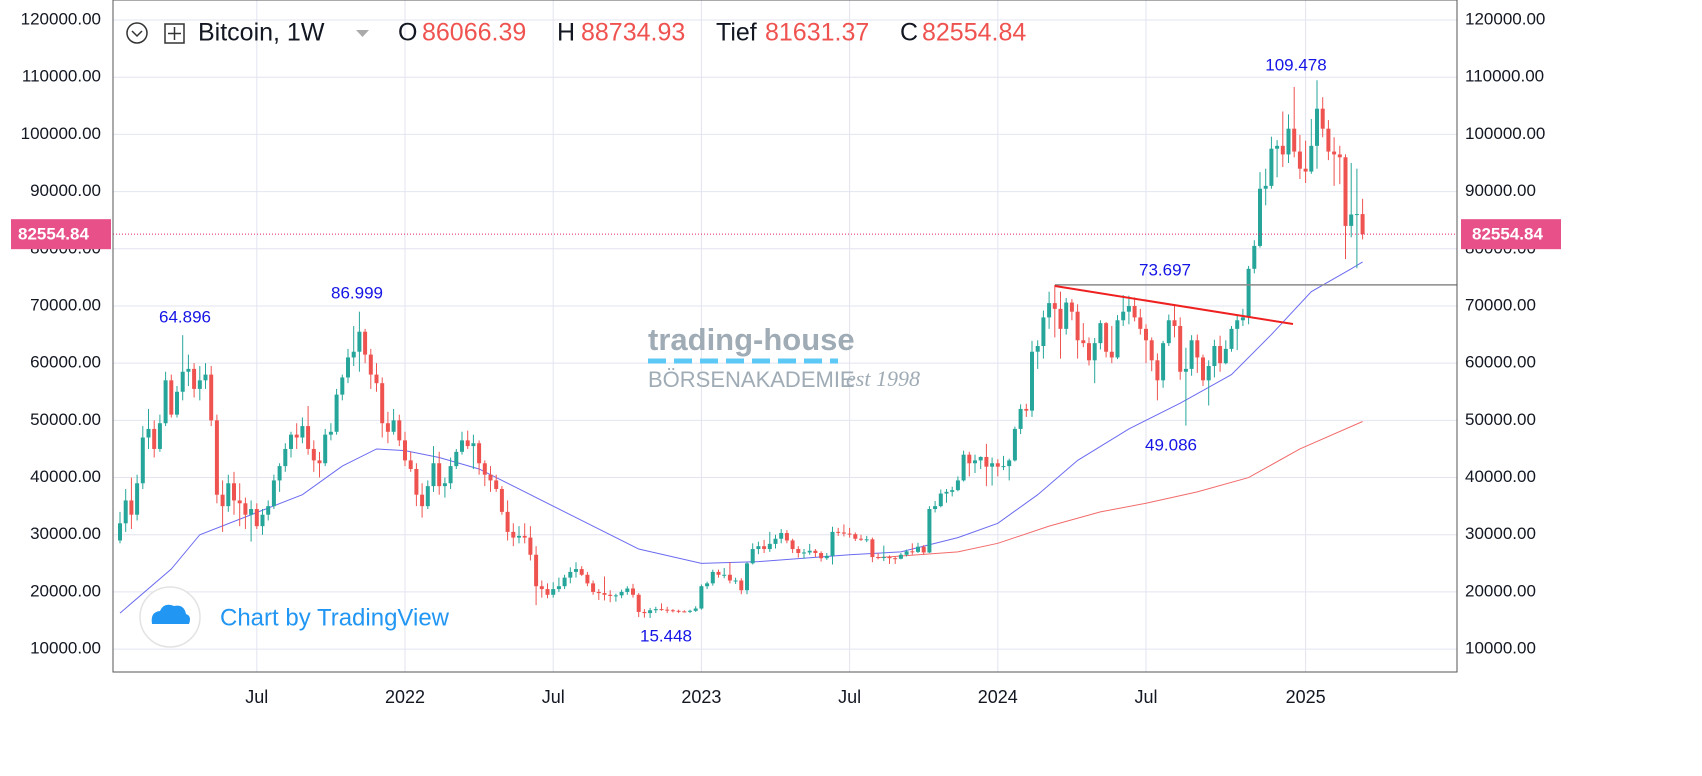 This screenshot has width=1702, height=776. Describe the element at coordinates (1505, 19) in the screenshot. I see `y-tick-label: 120000.00` at that location.